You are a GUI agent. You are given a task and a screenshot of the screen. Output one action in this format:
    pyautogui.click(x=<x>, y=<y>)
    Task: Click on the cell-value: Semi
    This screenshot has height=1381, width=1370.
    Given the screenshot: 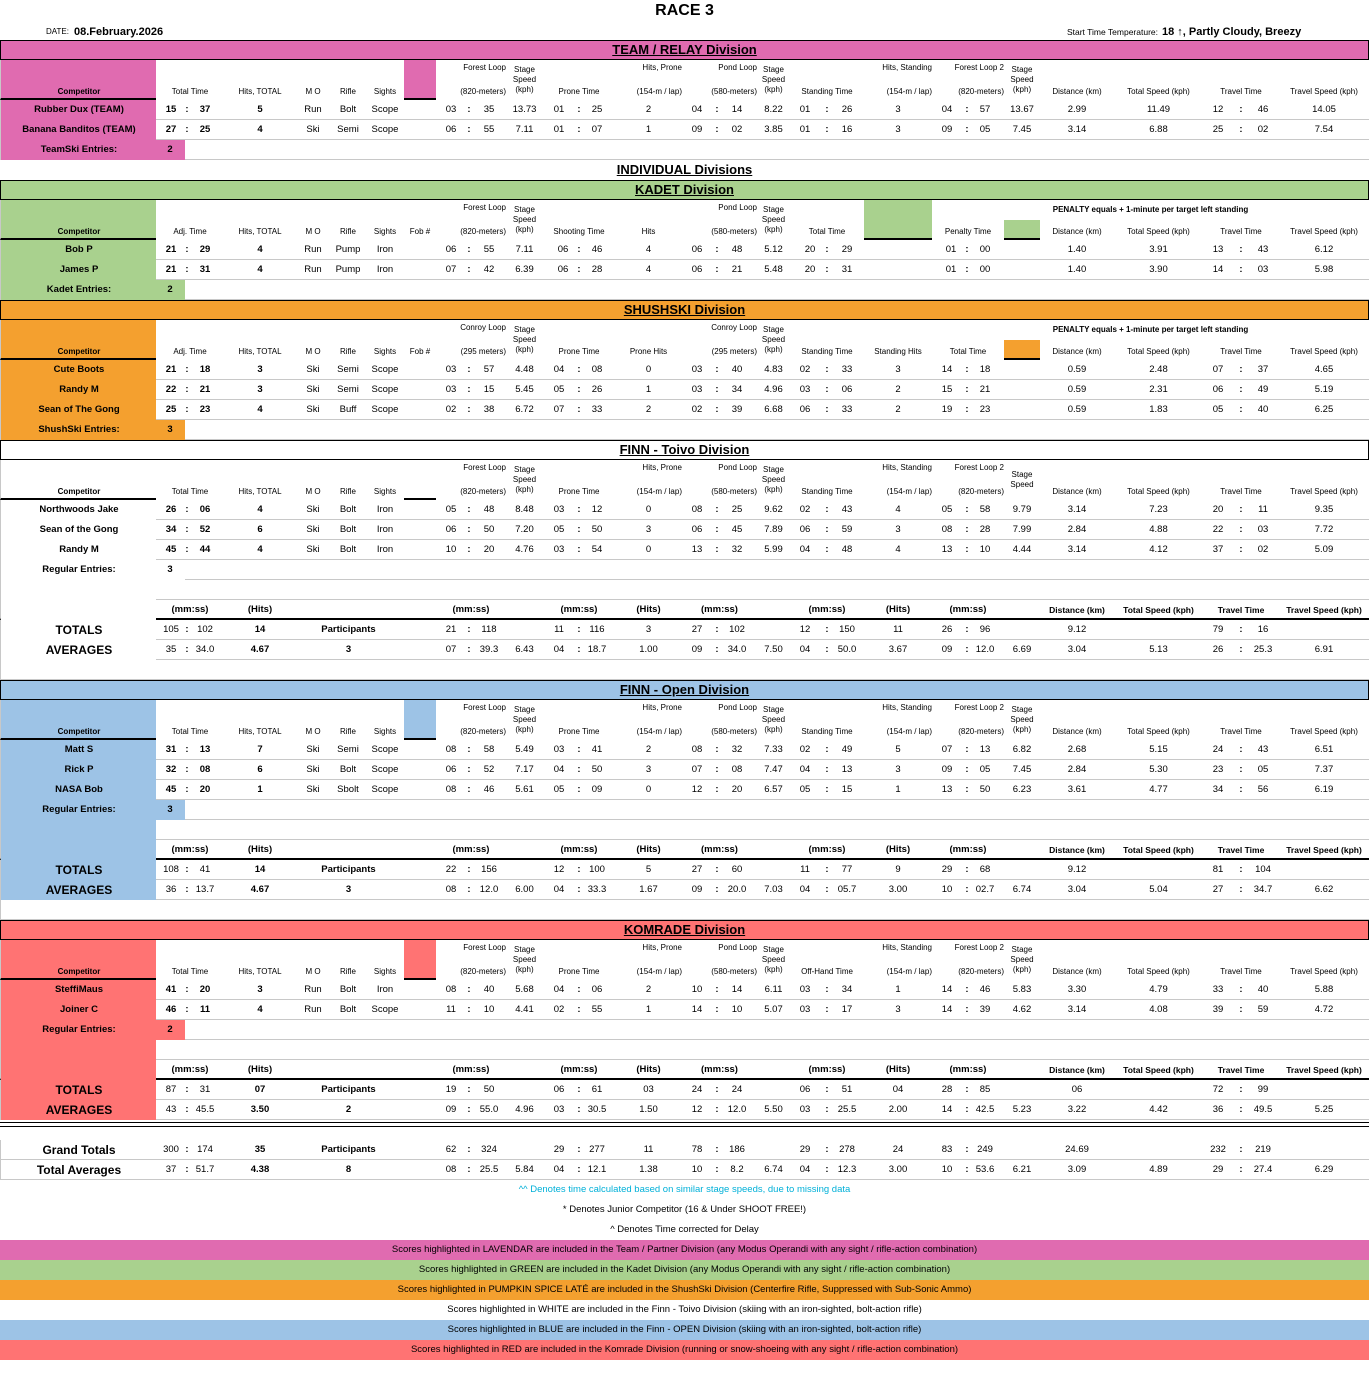 What is the action you would take?
    pyautogui.click(x=348, y=389)
    